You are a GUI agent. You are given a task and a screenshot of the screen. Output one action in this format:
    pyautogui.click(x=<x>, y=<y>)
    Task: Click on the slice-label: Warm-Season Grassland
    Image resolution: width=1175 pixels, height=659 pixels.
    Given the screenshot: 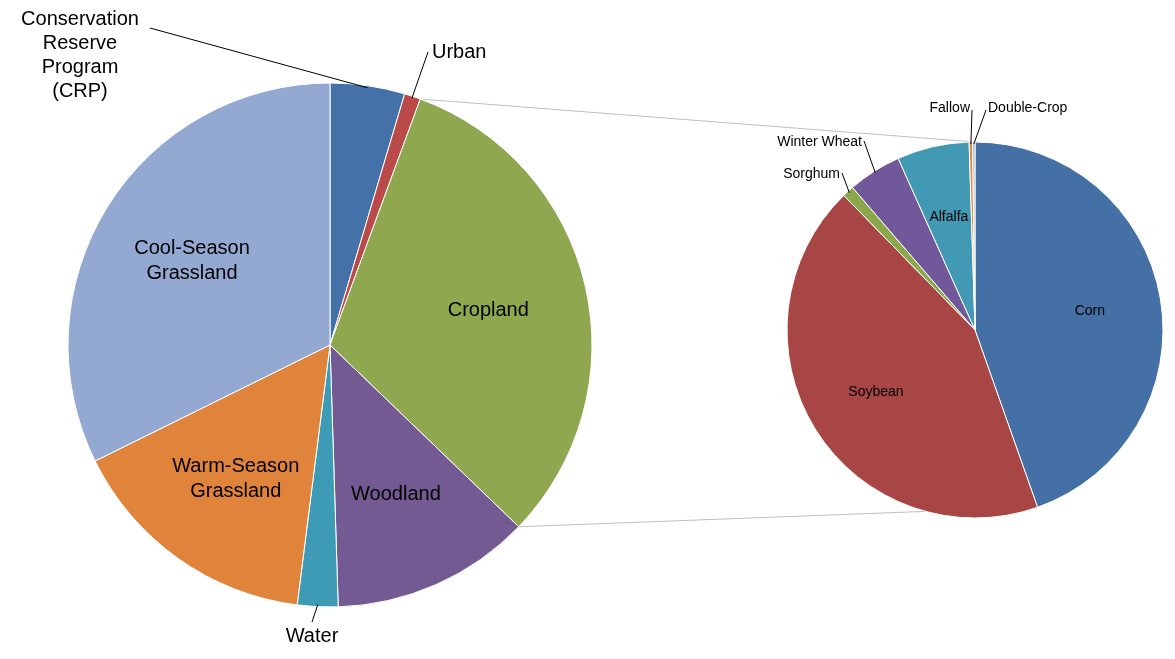 What is the action you would take?
    pyautogui.click(x=236, y=477)
    